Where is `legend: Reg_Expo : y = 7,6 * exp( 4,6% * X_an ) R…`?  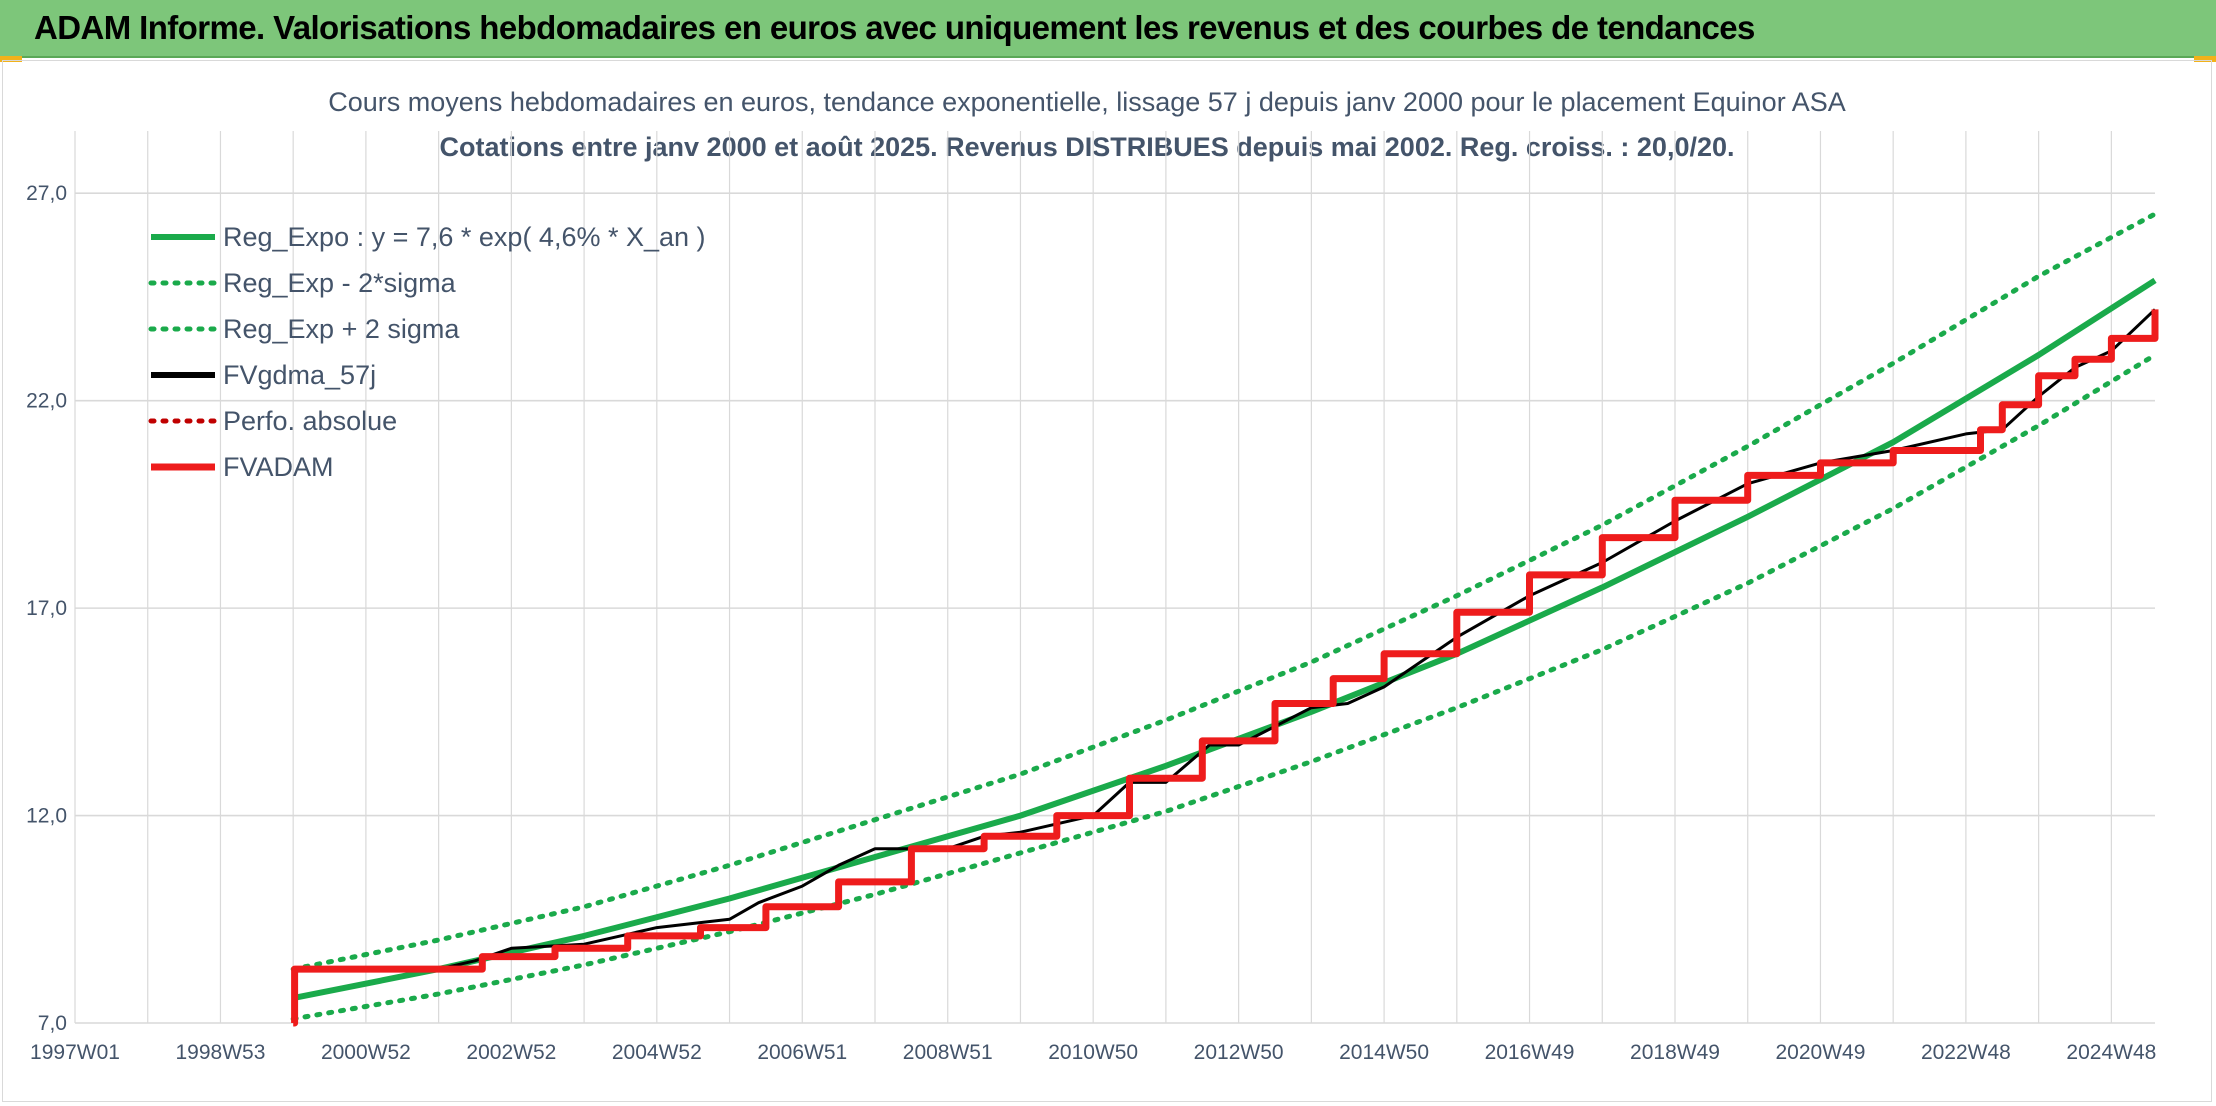
legend: Reg_Expo : y = 7,6 * exp( 4,6% * X_an ) R… is located at coordinates (427, 352).